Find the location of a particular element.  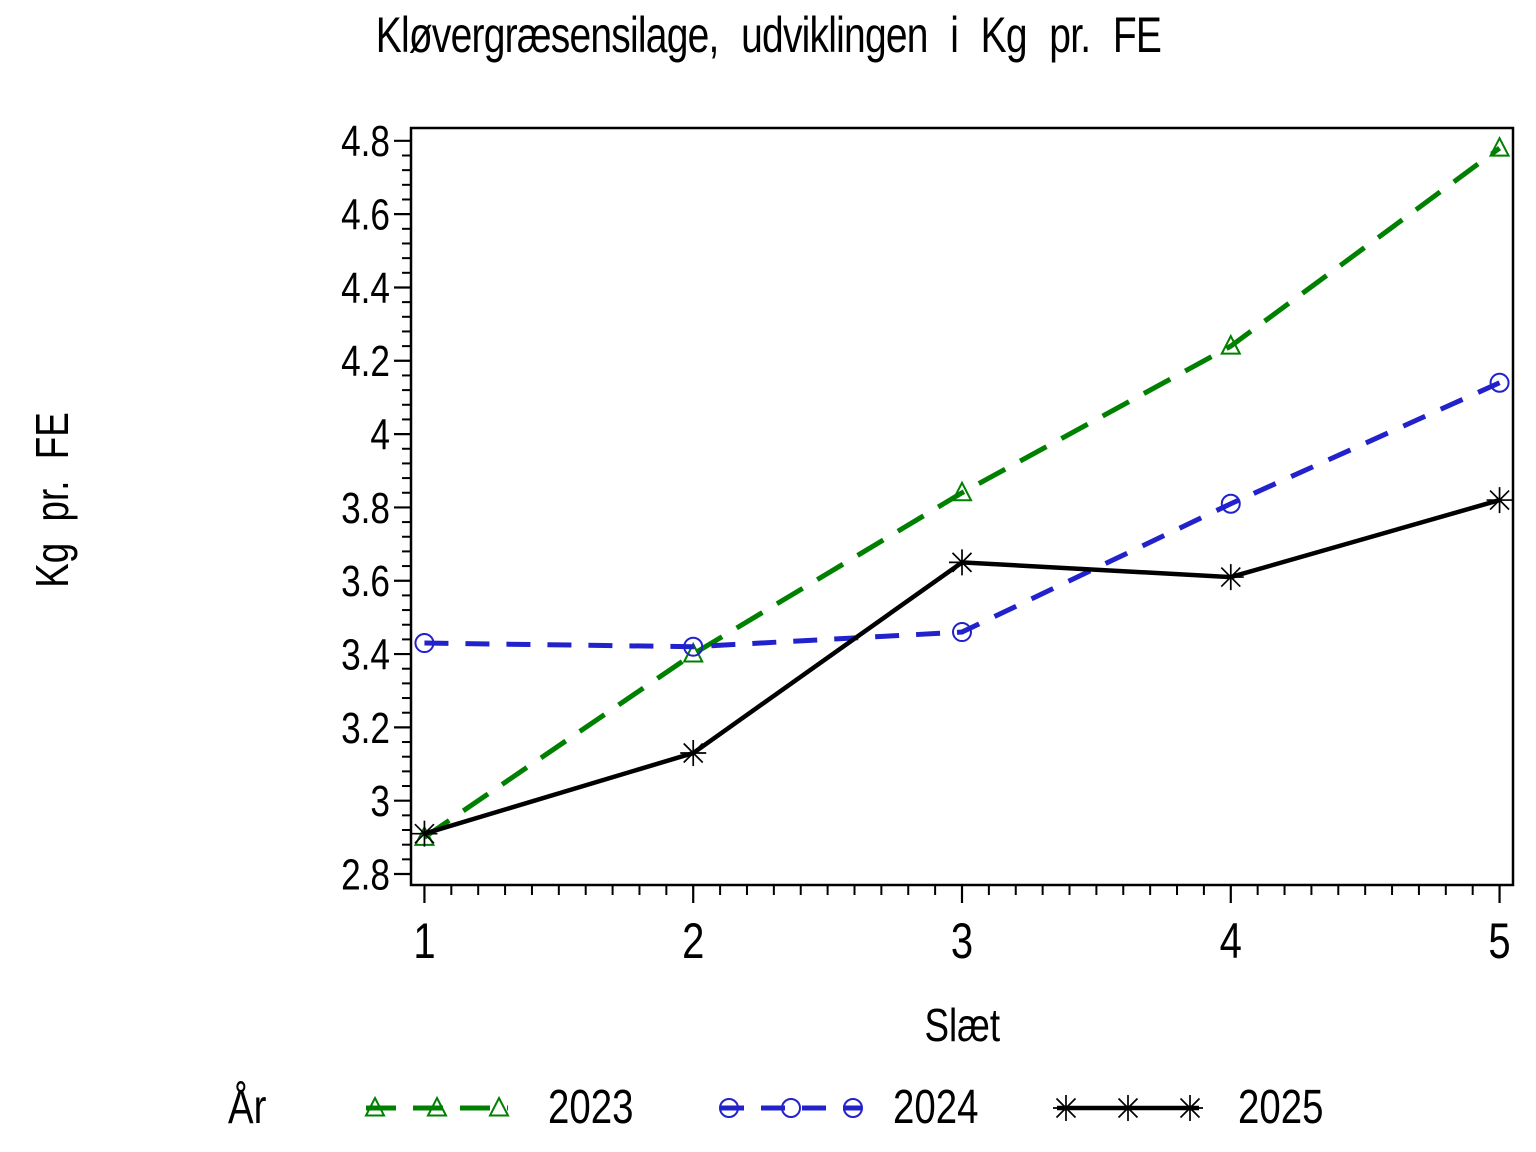

y-tick-label: 4.8 is located at coordinates (365, 142).